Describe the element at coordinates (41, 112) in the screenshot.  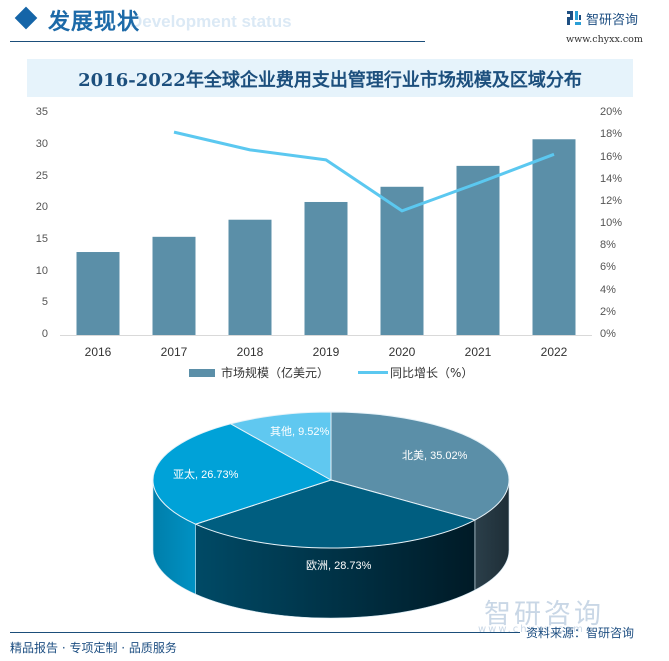
I see `y-left-tick: 35` at that location.